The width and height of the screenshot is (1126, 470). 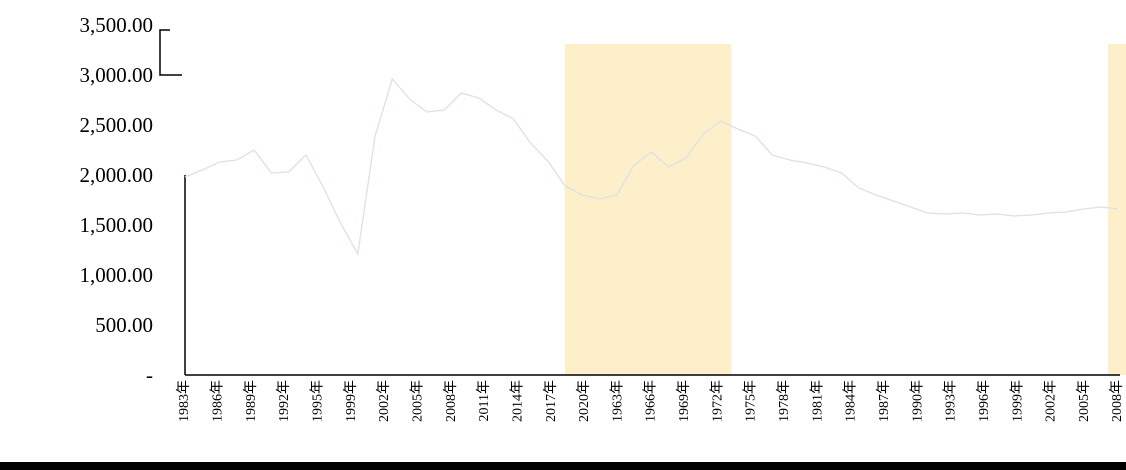 What do you see at coordinates (617, 401) in the screenshot?
I see `x-tick-label: 1963年` at bounding box center [617, 401].